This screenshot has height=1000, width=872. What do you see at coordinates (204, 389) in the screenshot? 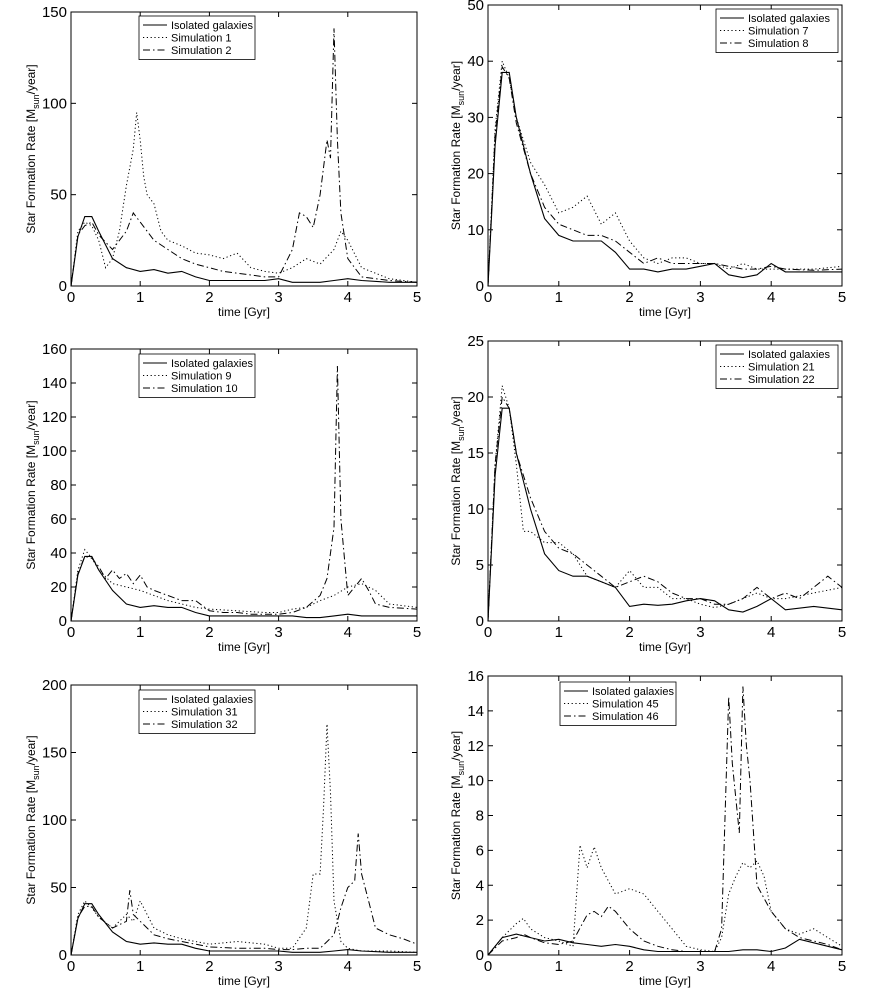
I see `legend-label: Simulation 10` at bounding box center [204, 389].